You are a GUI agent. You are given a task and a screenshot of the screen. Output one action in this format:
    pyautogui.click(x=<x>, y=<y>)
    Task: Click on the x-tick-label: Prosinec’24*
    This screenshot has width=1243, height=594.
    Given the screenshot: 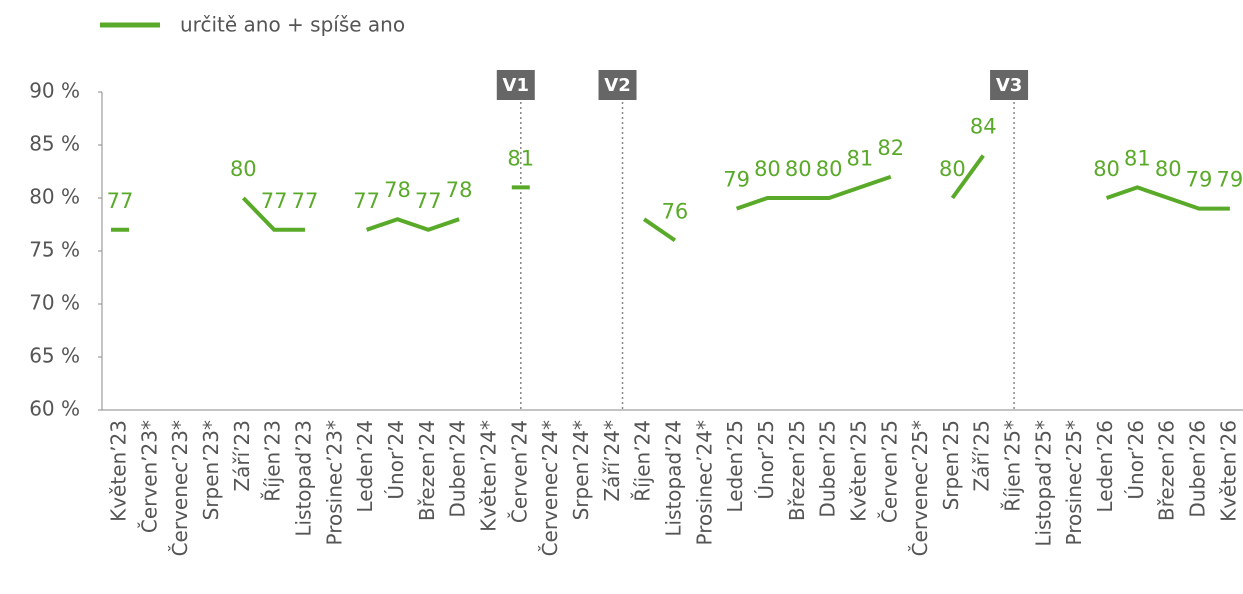 What is the action you would take?
    pyautogui.click(x=704, y=483)
    